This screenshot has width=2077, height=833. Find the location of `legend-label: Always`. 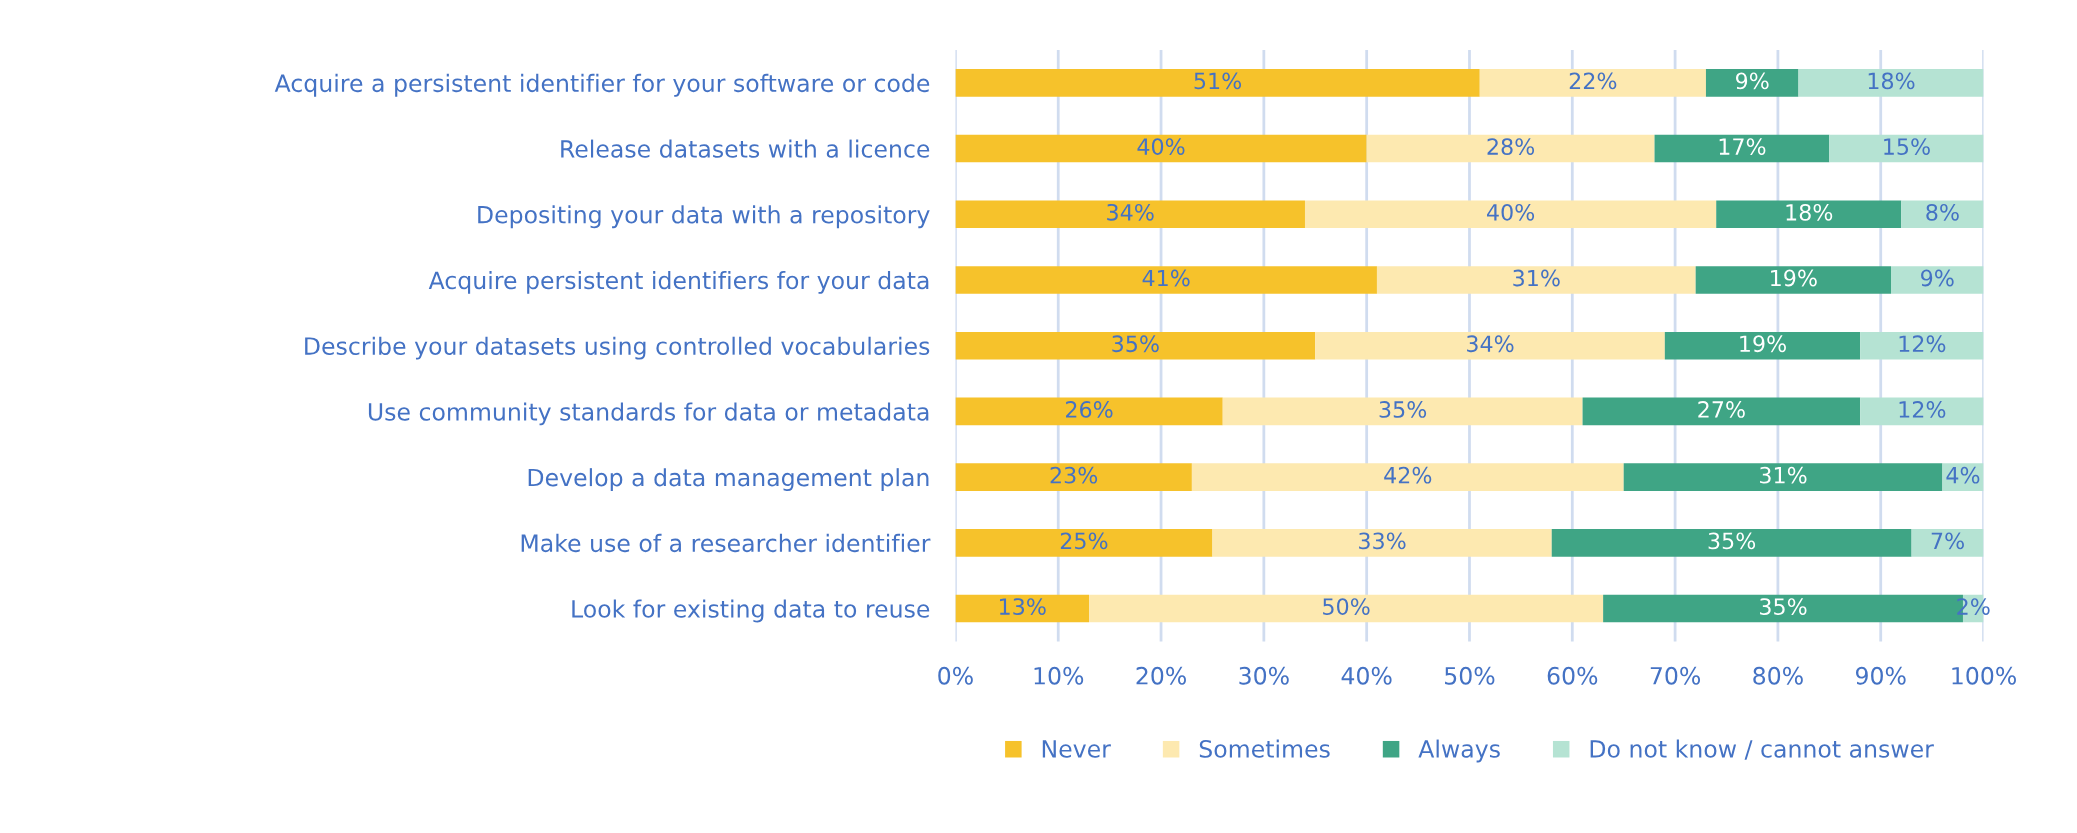

legend-label: Always is located at coordinates (1459, 751).